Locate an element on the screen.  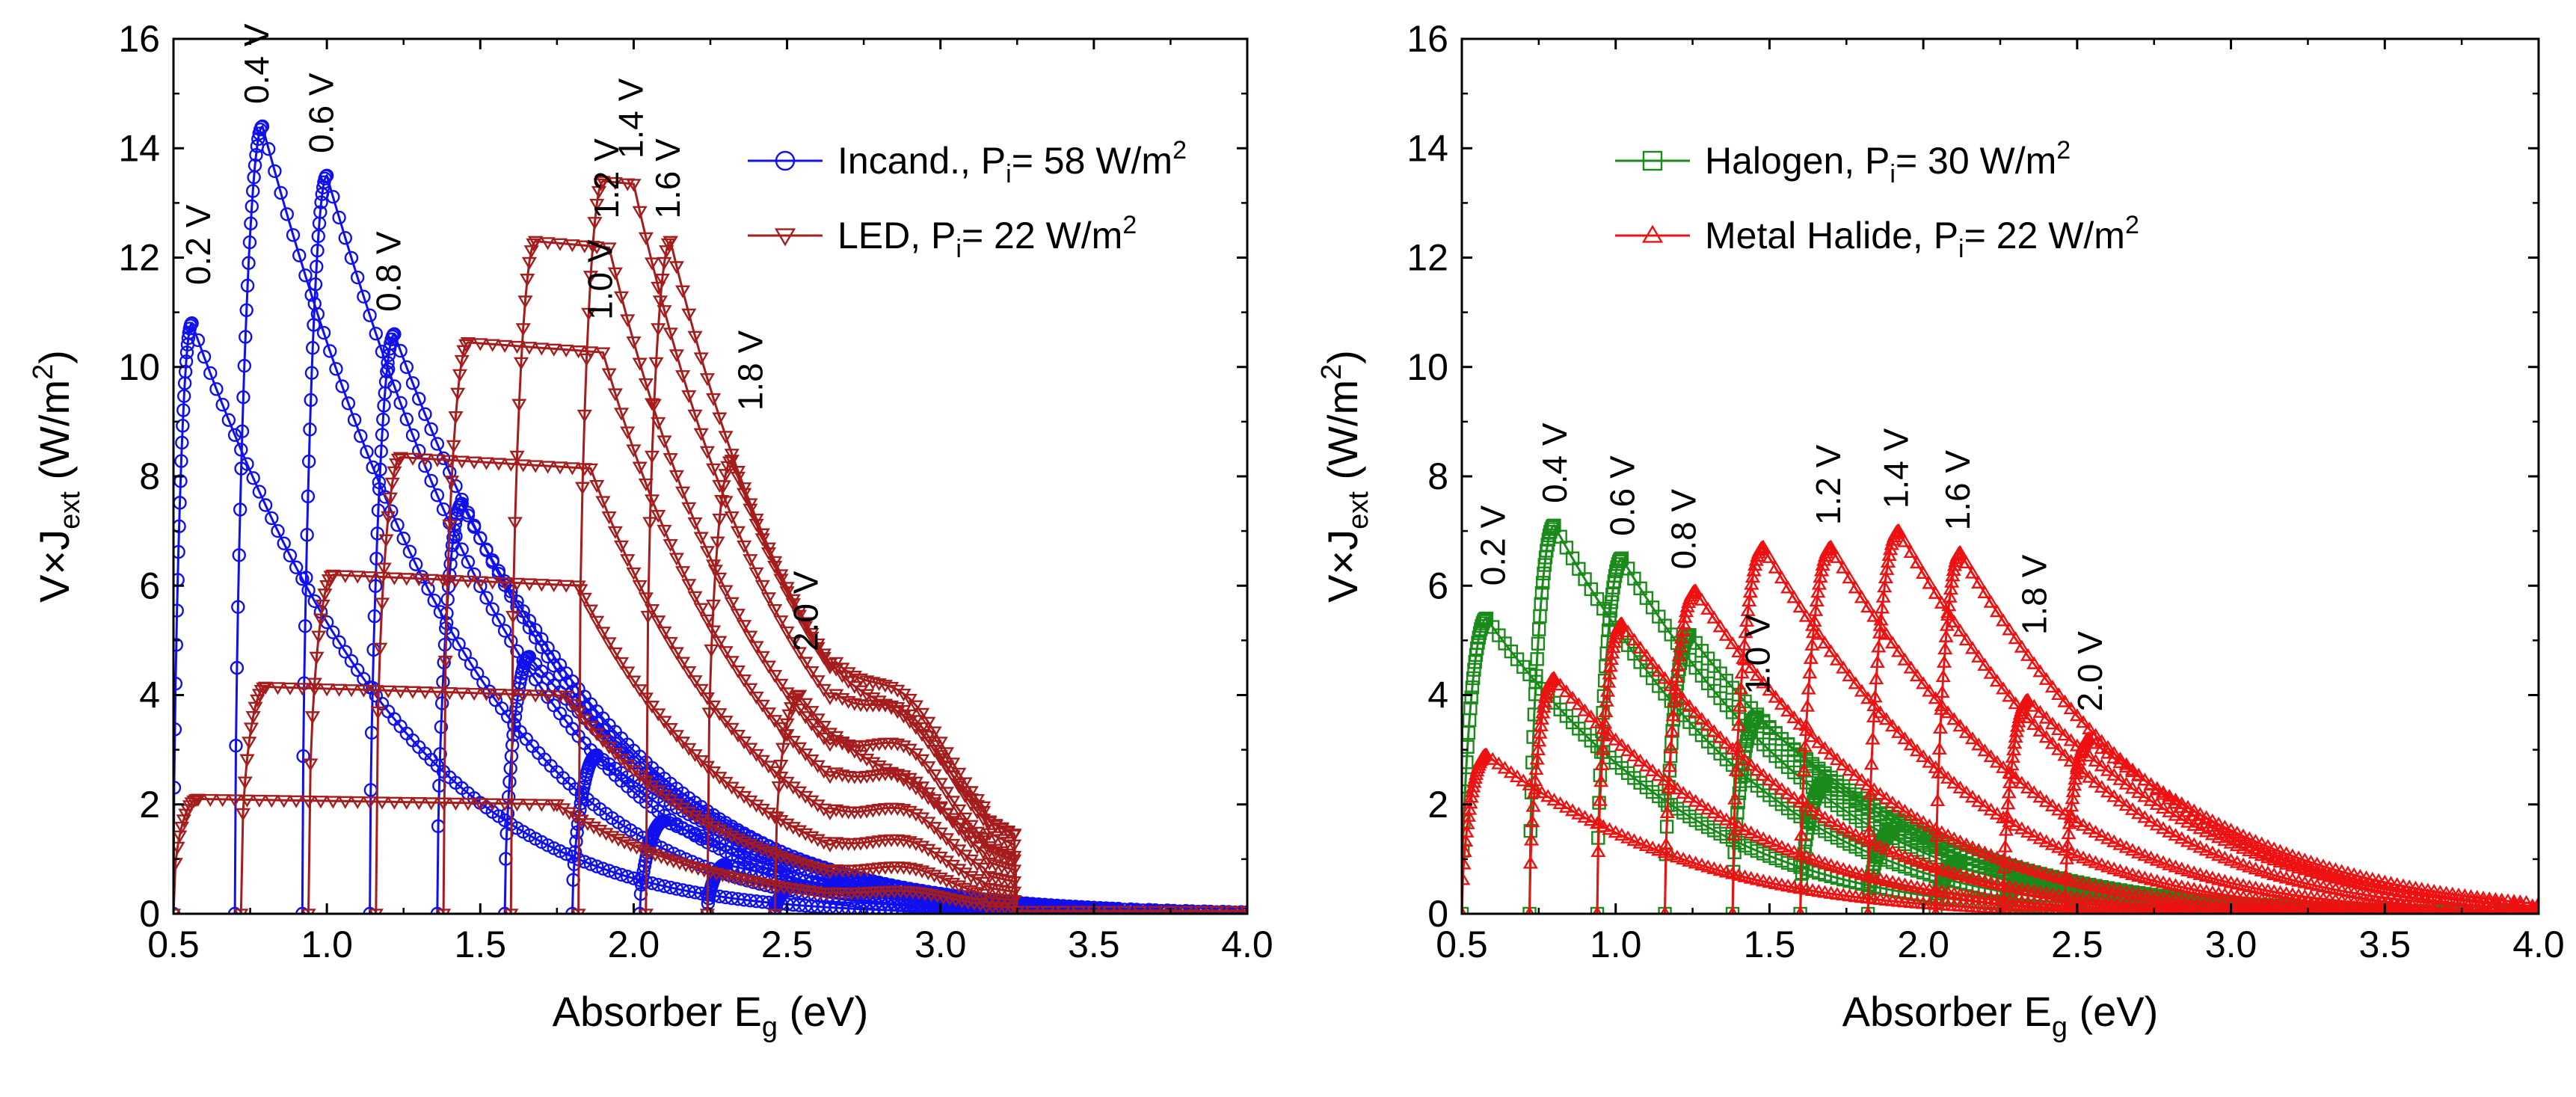
voltage-label: 1.6 V is located at coordinates (667, 178).